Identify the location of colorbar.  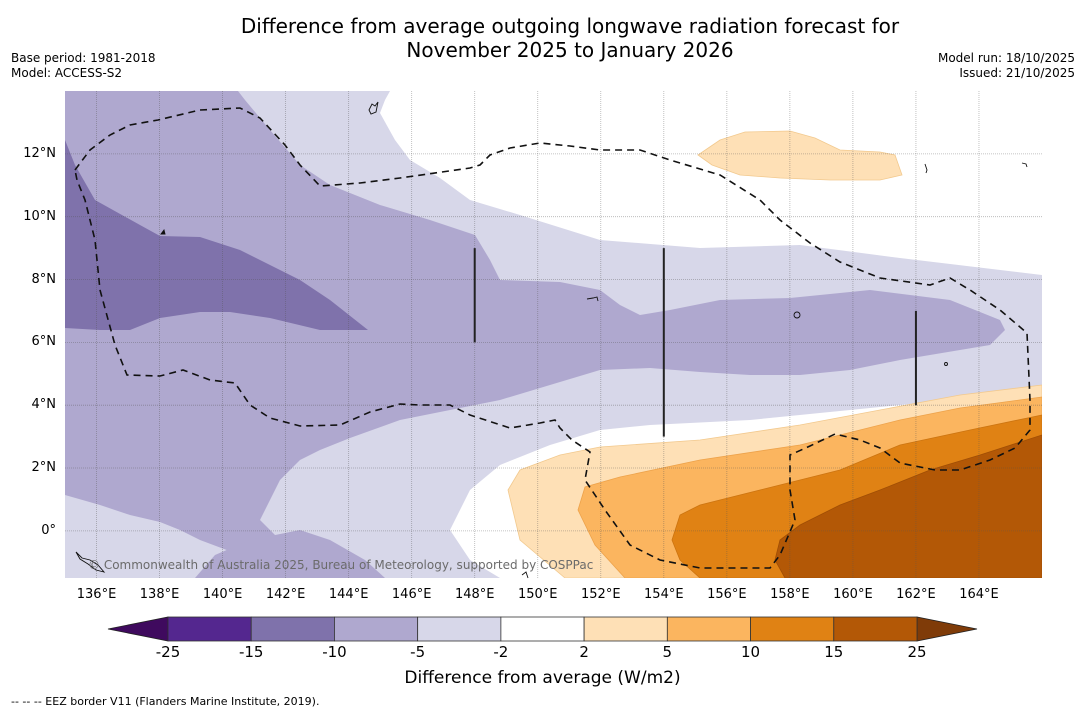
(542, 629).